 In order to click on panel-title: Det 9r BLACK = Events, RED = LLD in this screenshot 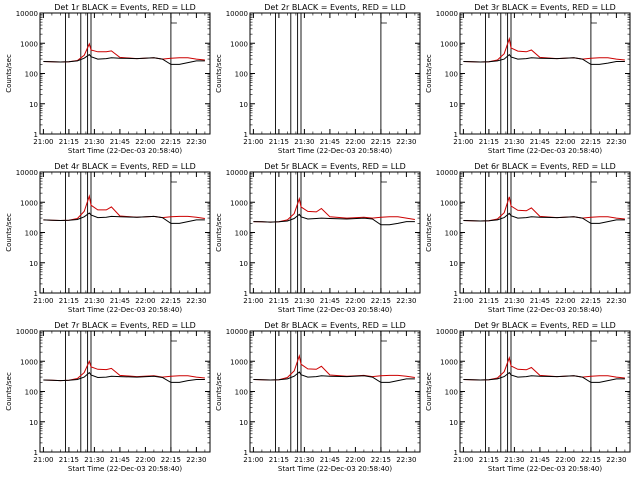, I will do `click(545, 325)`.